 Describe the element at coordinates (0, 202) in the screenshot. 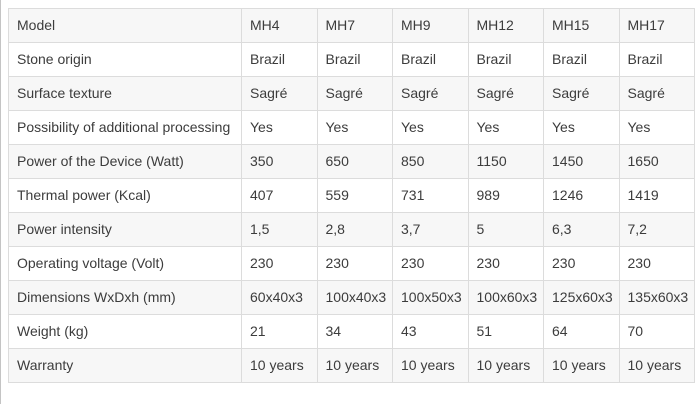

I see `page-left-edge-line` at that location.